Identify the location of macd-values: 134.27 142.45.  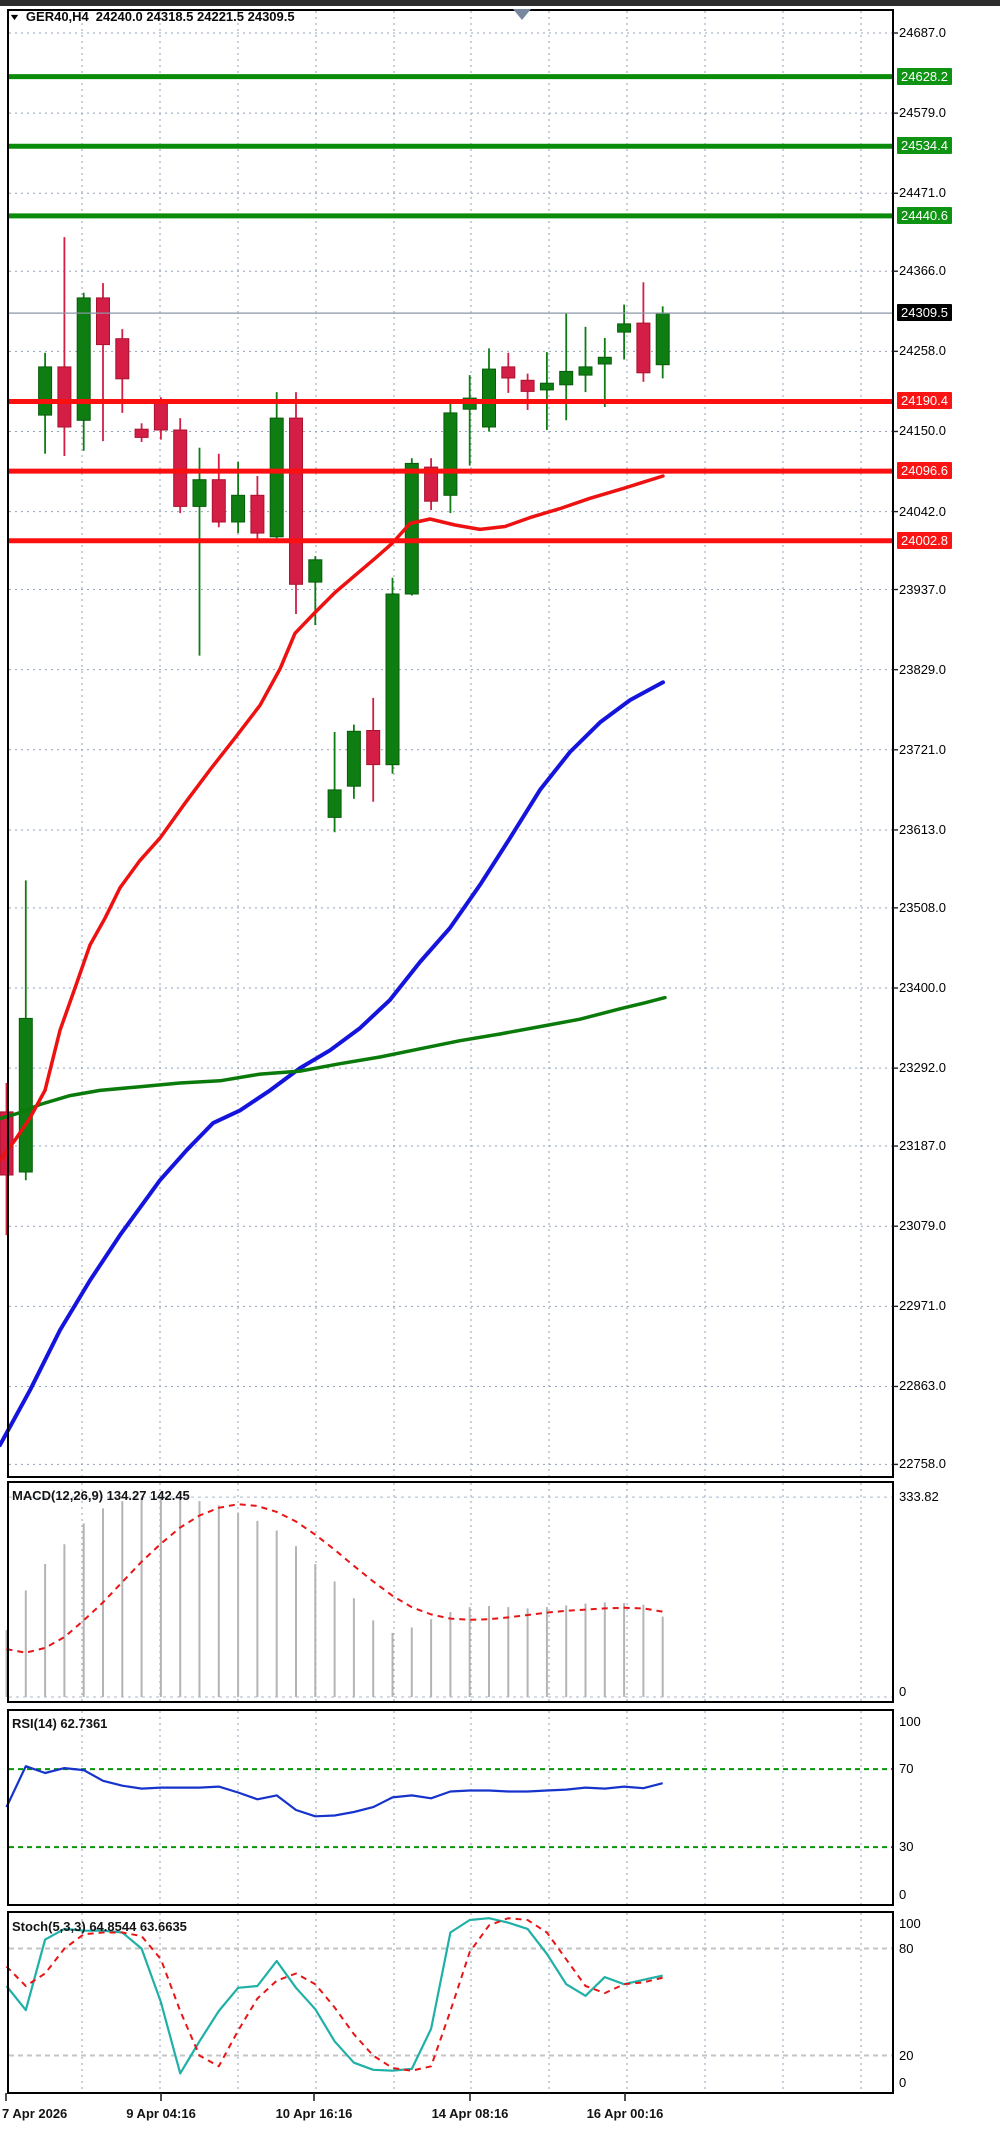
(148, 1495).